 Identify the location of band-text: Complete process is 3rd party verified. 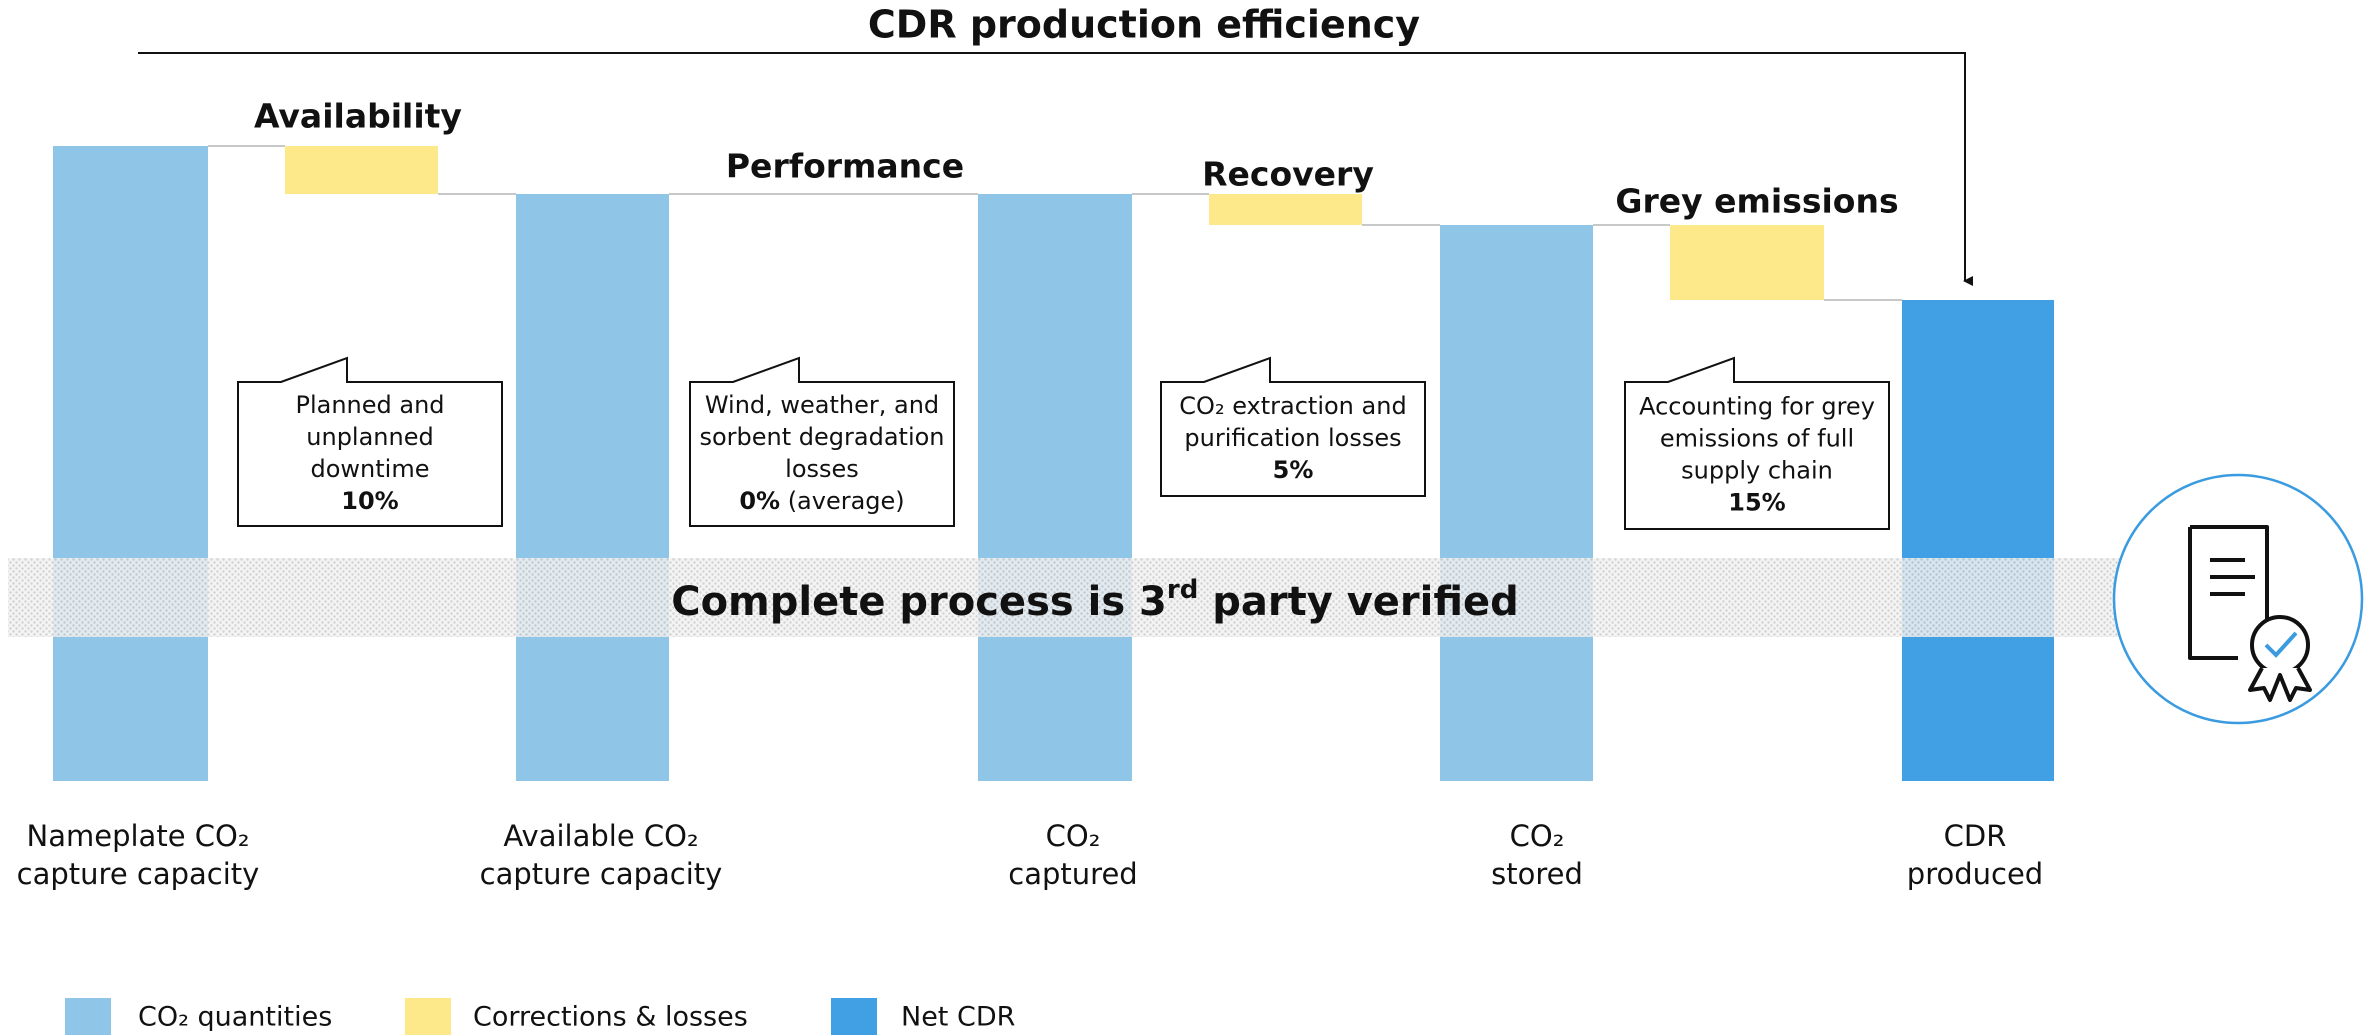
(1095, 600).